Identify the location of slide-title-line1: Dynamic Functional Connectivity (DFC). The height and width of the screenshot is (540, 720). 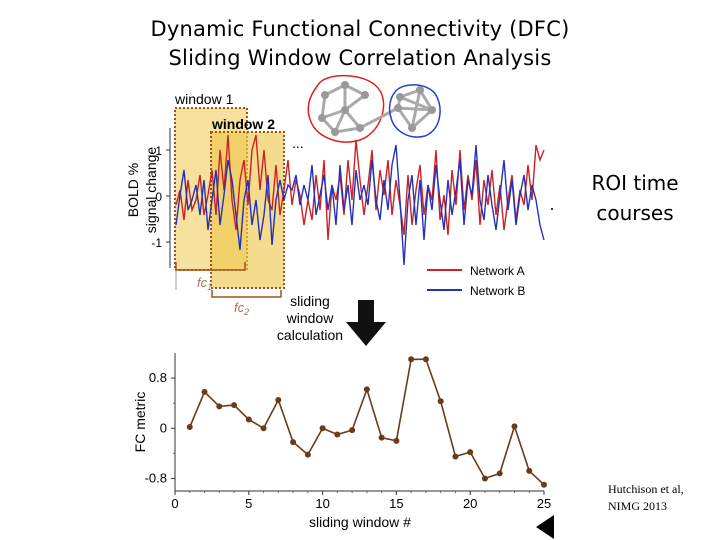
(360, 29).